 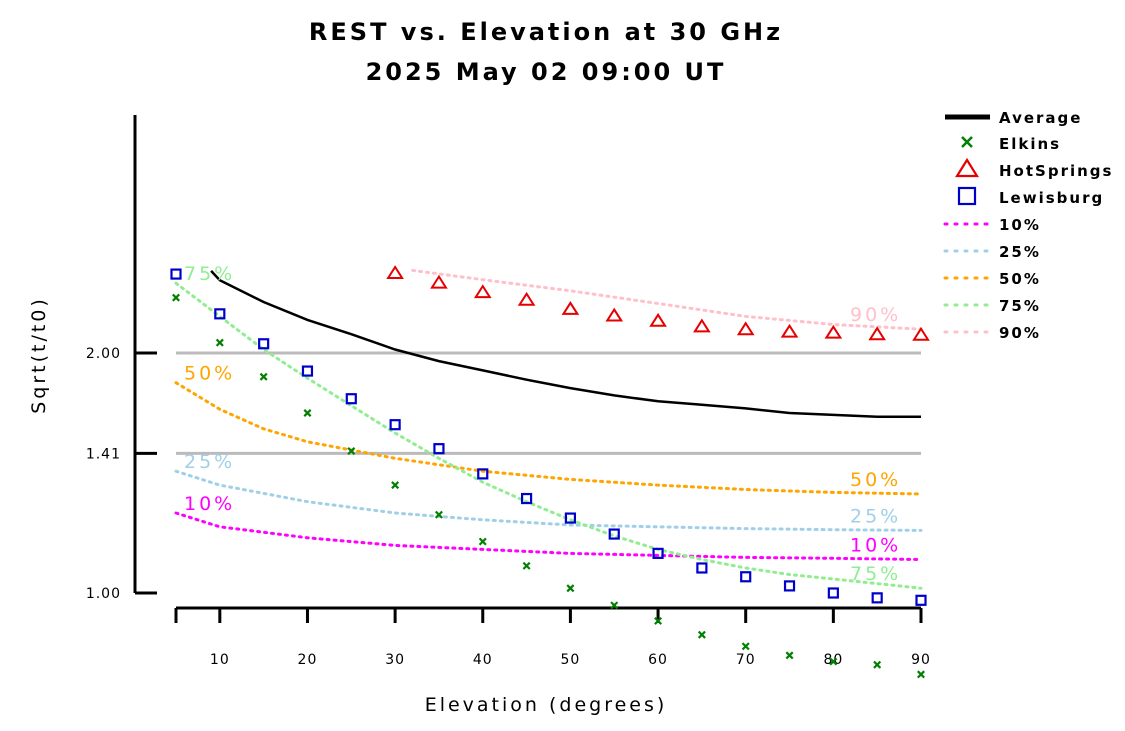 I want to click on y-axis-title: Sqrt(t/t0), so click(x=39, y=355).